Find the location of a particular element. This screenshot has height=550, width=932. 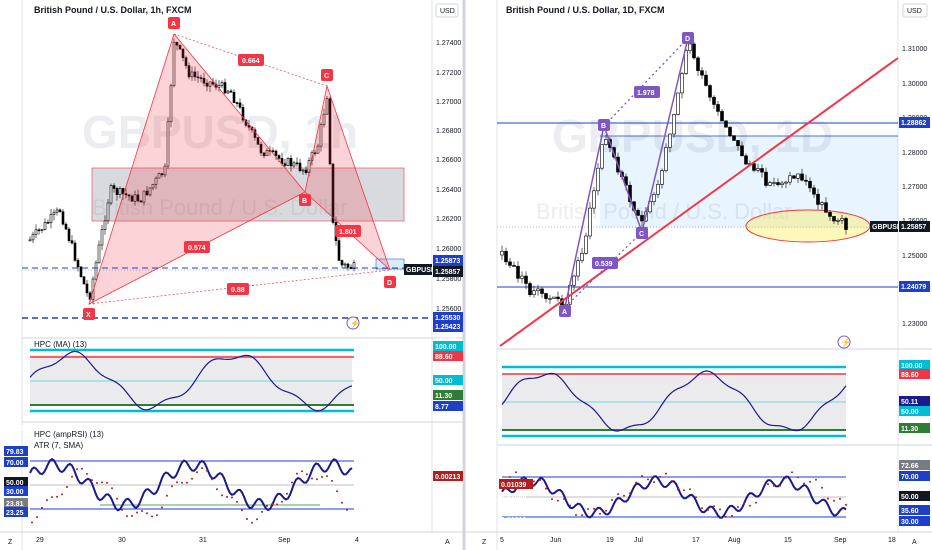

left-price-tag-bg is located at coordinates (448, 317).